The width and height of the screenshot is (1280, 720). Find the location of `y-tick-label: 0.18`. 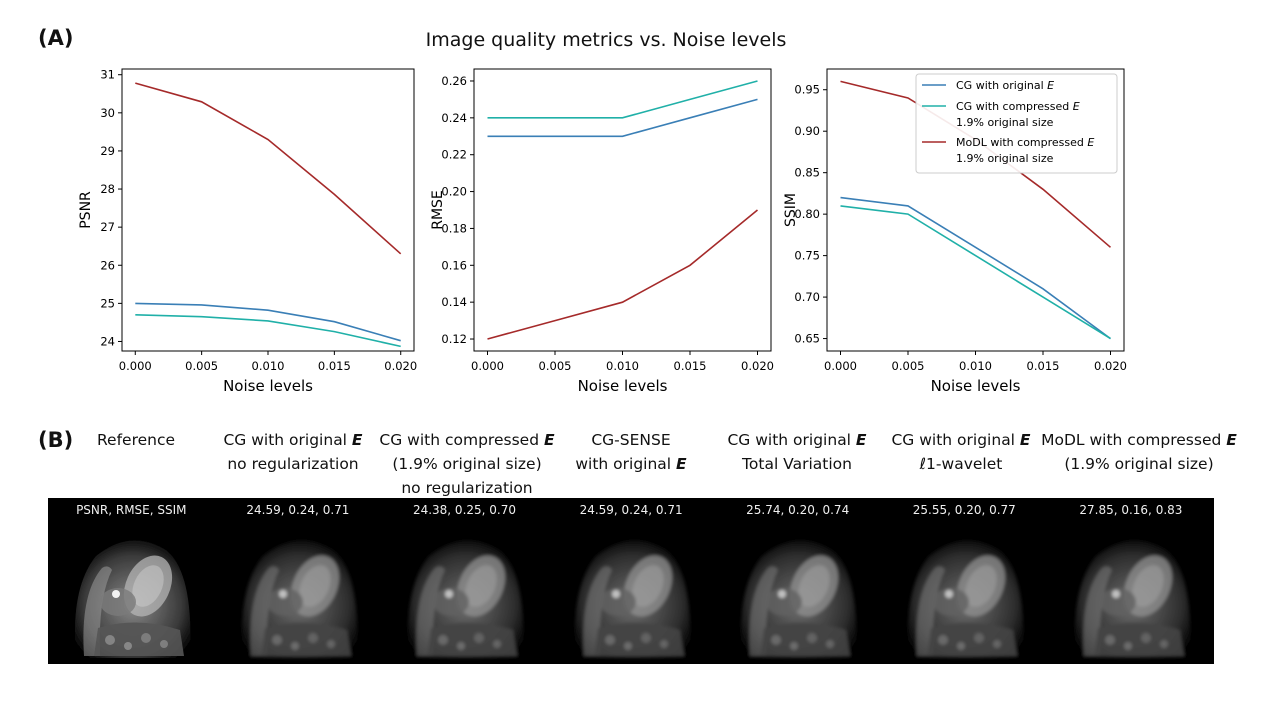

y-tick-label: 0.18 is located at coordinates (454, 228).